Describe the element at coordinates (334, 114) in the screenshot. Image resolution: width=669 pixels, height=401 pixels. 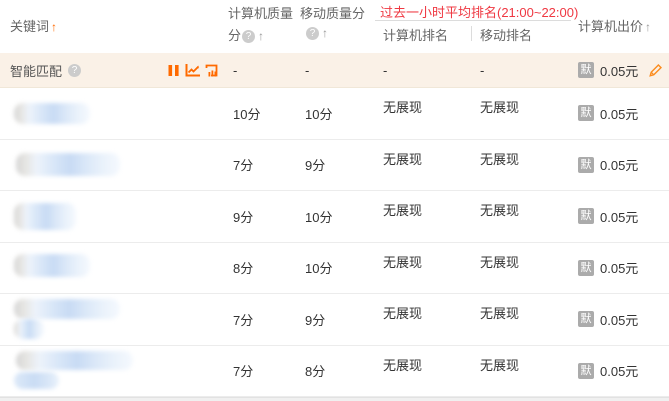
I see `table-row: 10分 10分 无展现 无展现 默 0.05元` at that location.